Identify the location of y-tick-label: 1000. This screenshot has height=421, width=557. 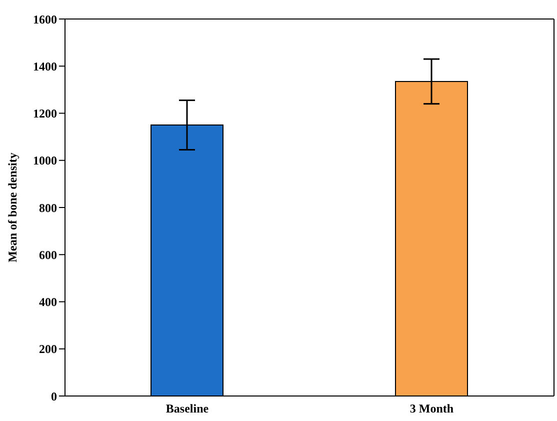
(45, 161).